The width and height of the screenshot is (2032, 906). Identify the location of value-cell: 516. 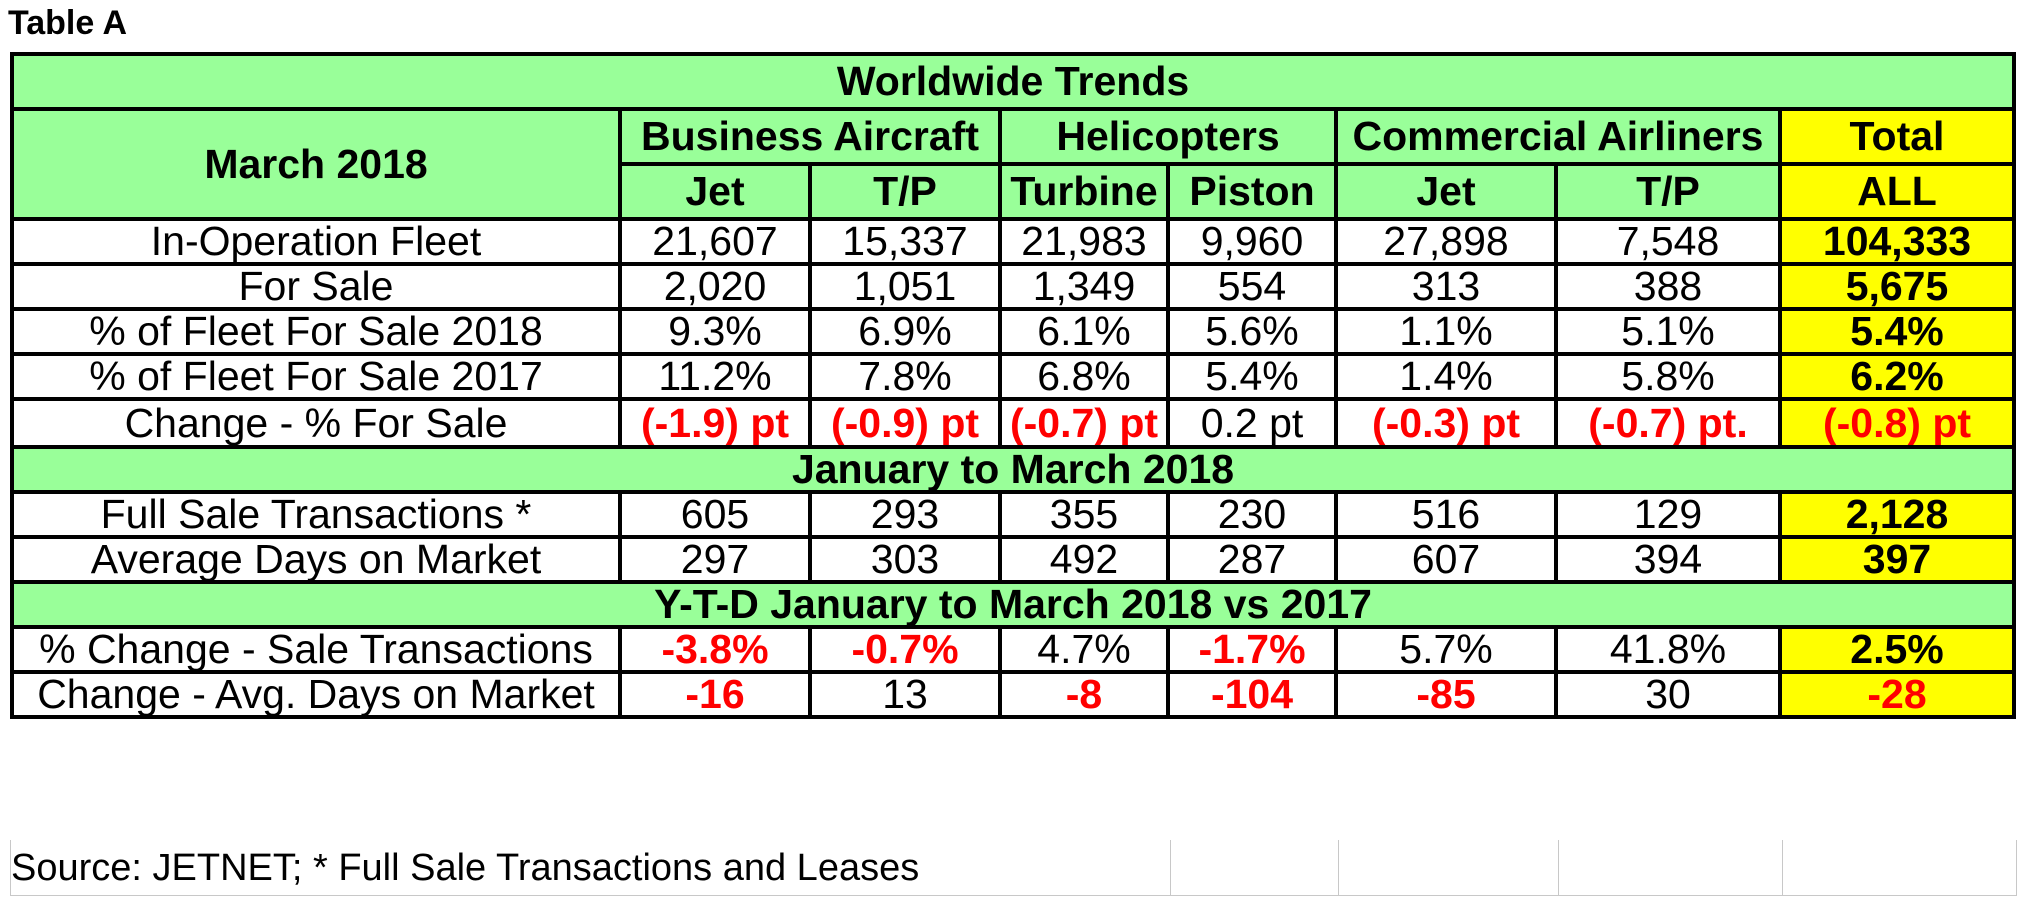
(1446, 514).